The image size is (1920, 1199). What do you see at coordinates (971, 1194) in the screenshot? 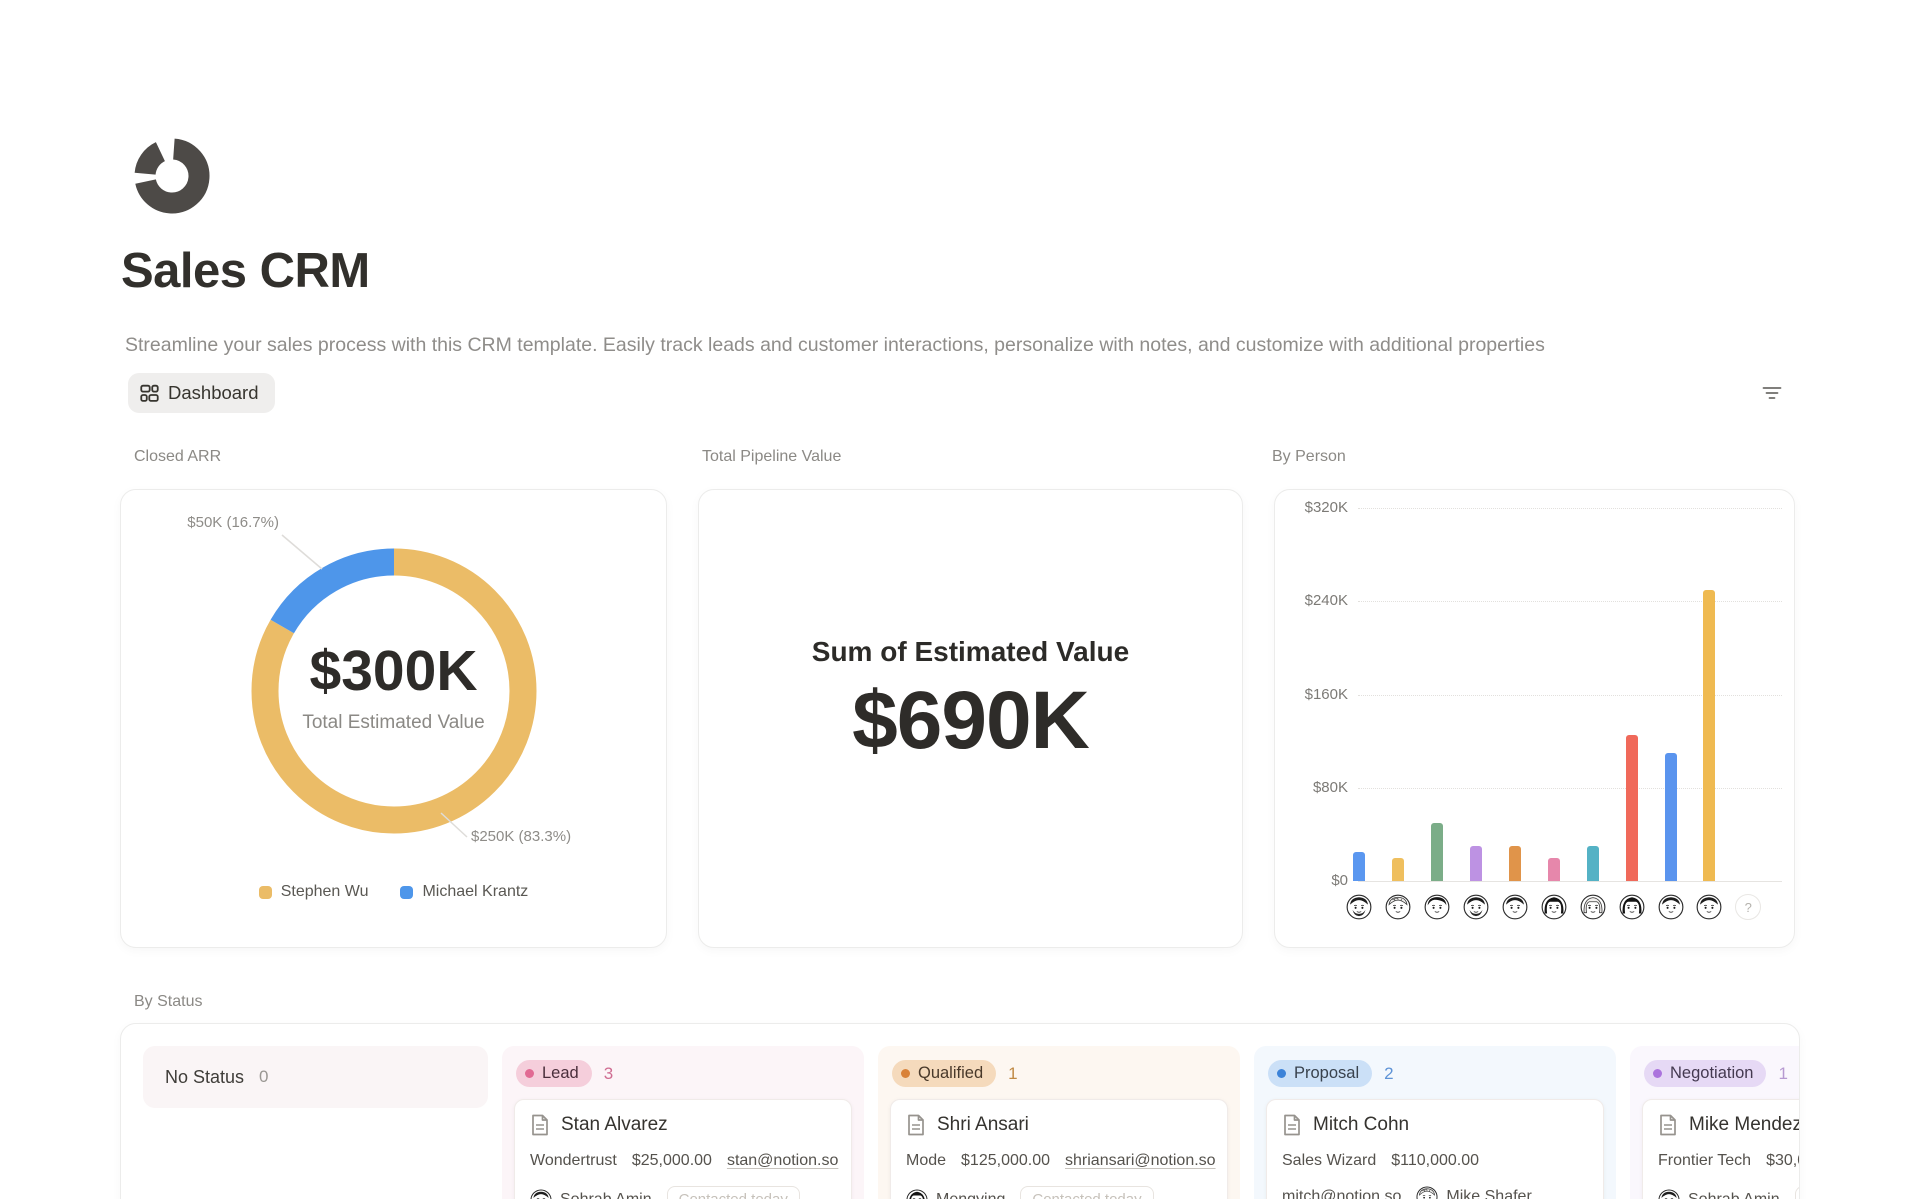
I see `person-name: Mengying` at bounding box center [971, 1194].